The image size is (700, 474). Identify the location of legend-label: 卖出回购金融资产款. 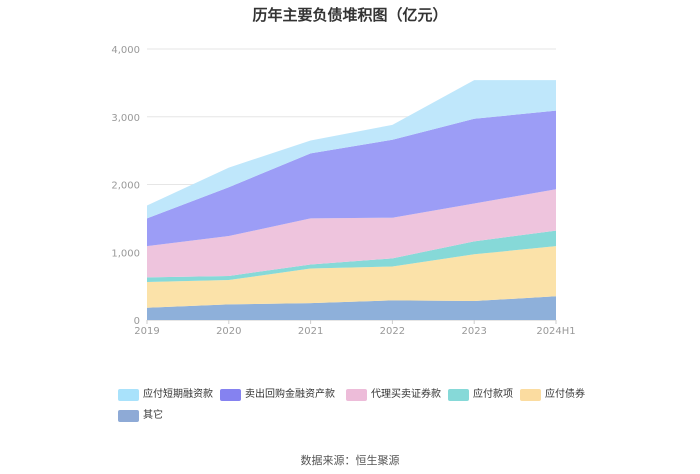
(290, 394).